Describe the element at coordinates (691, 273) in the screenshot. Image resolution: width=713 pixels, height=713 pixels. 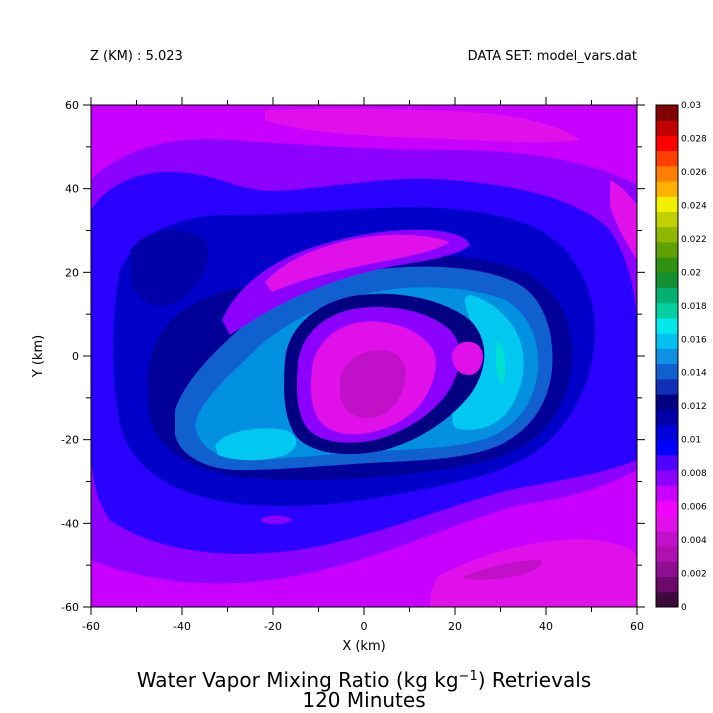
I see `colorbar-label: 0.02` at that location.